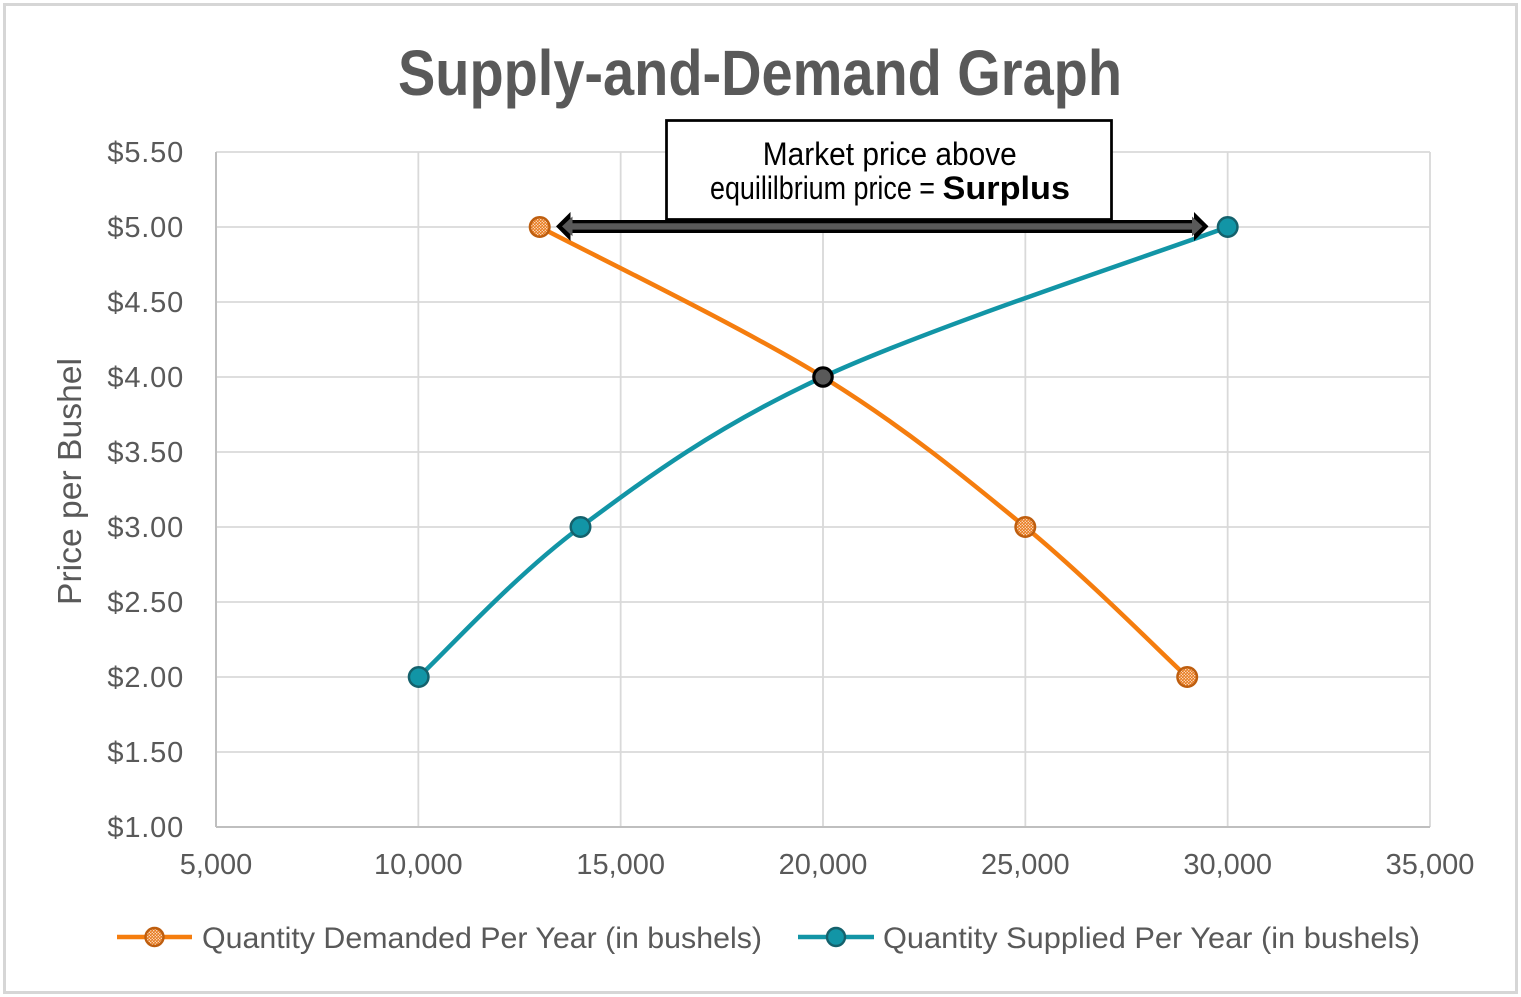 The width and height of the screenshot is (1521, 997). What do you see at coordinates (145, 153) in the screenshot?
I see `svg-text: $5.50` at bounding box center [145, 153].